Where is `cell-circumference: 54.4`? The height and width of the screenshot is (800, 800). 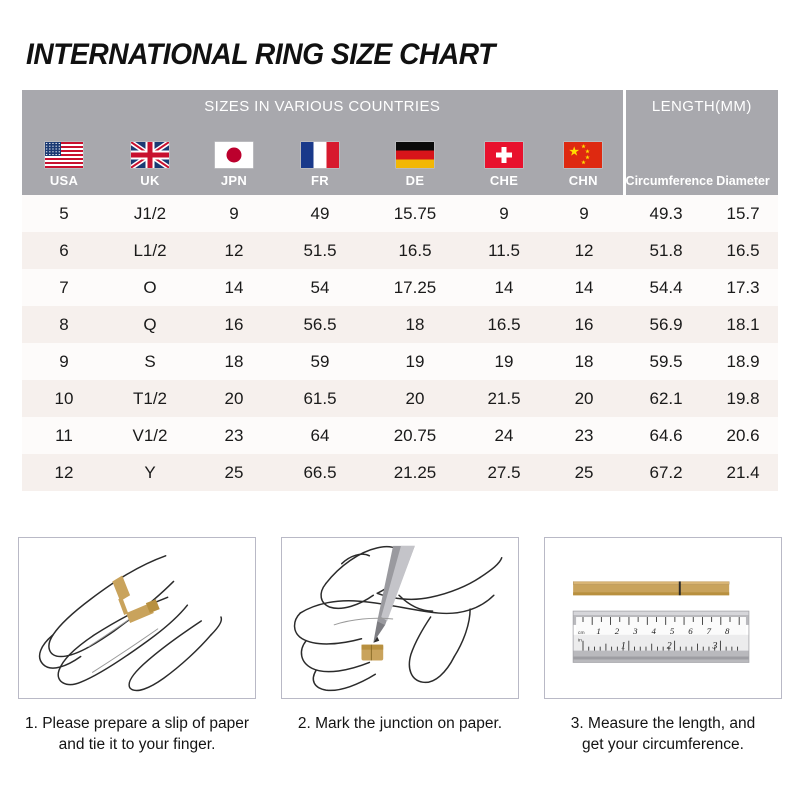 cell-circumference: 54.4 is located at coordinates (666, 287).